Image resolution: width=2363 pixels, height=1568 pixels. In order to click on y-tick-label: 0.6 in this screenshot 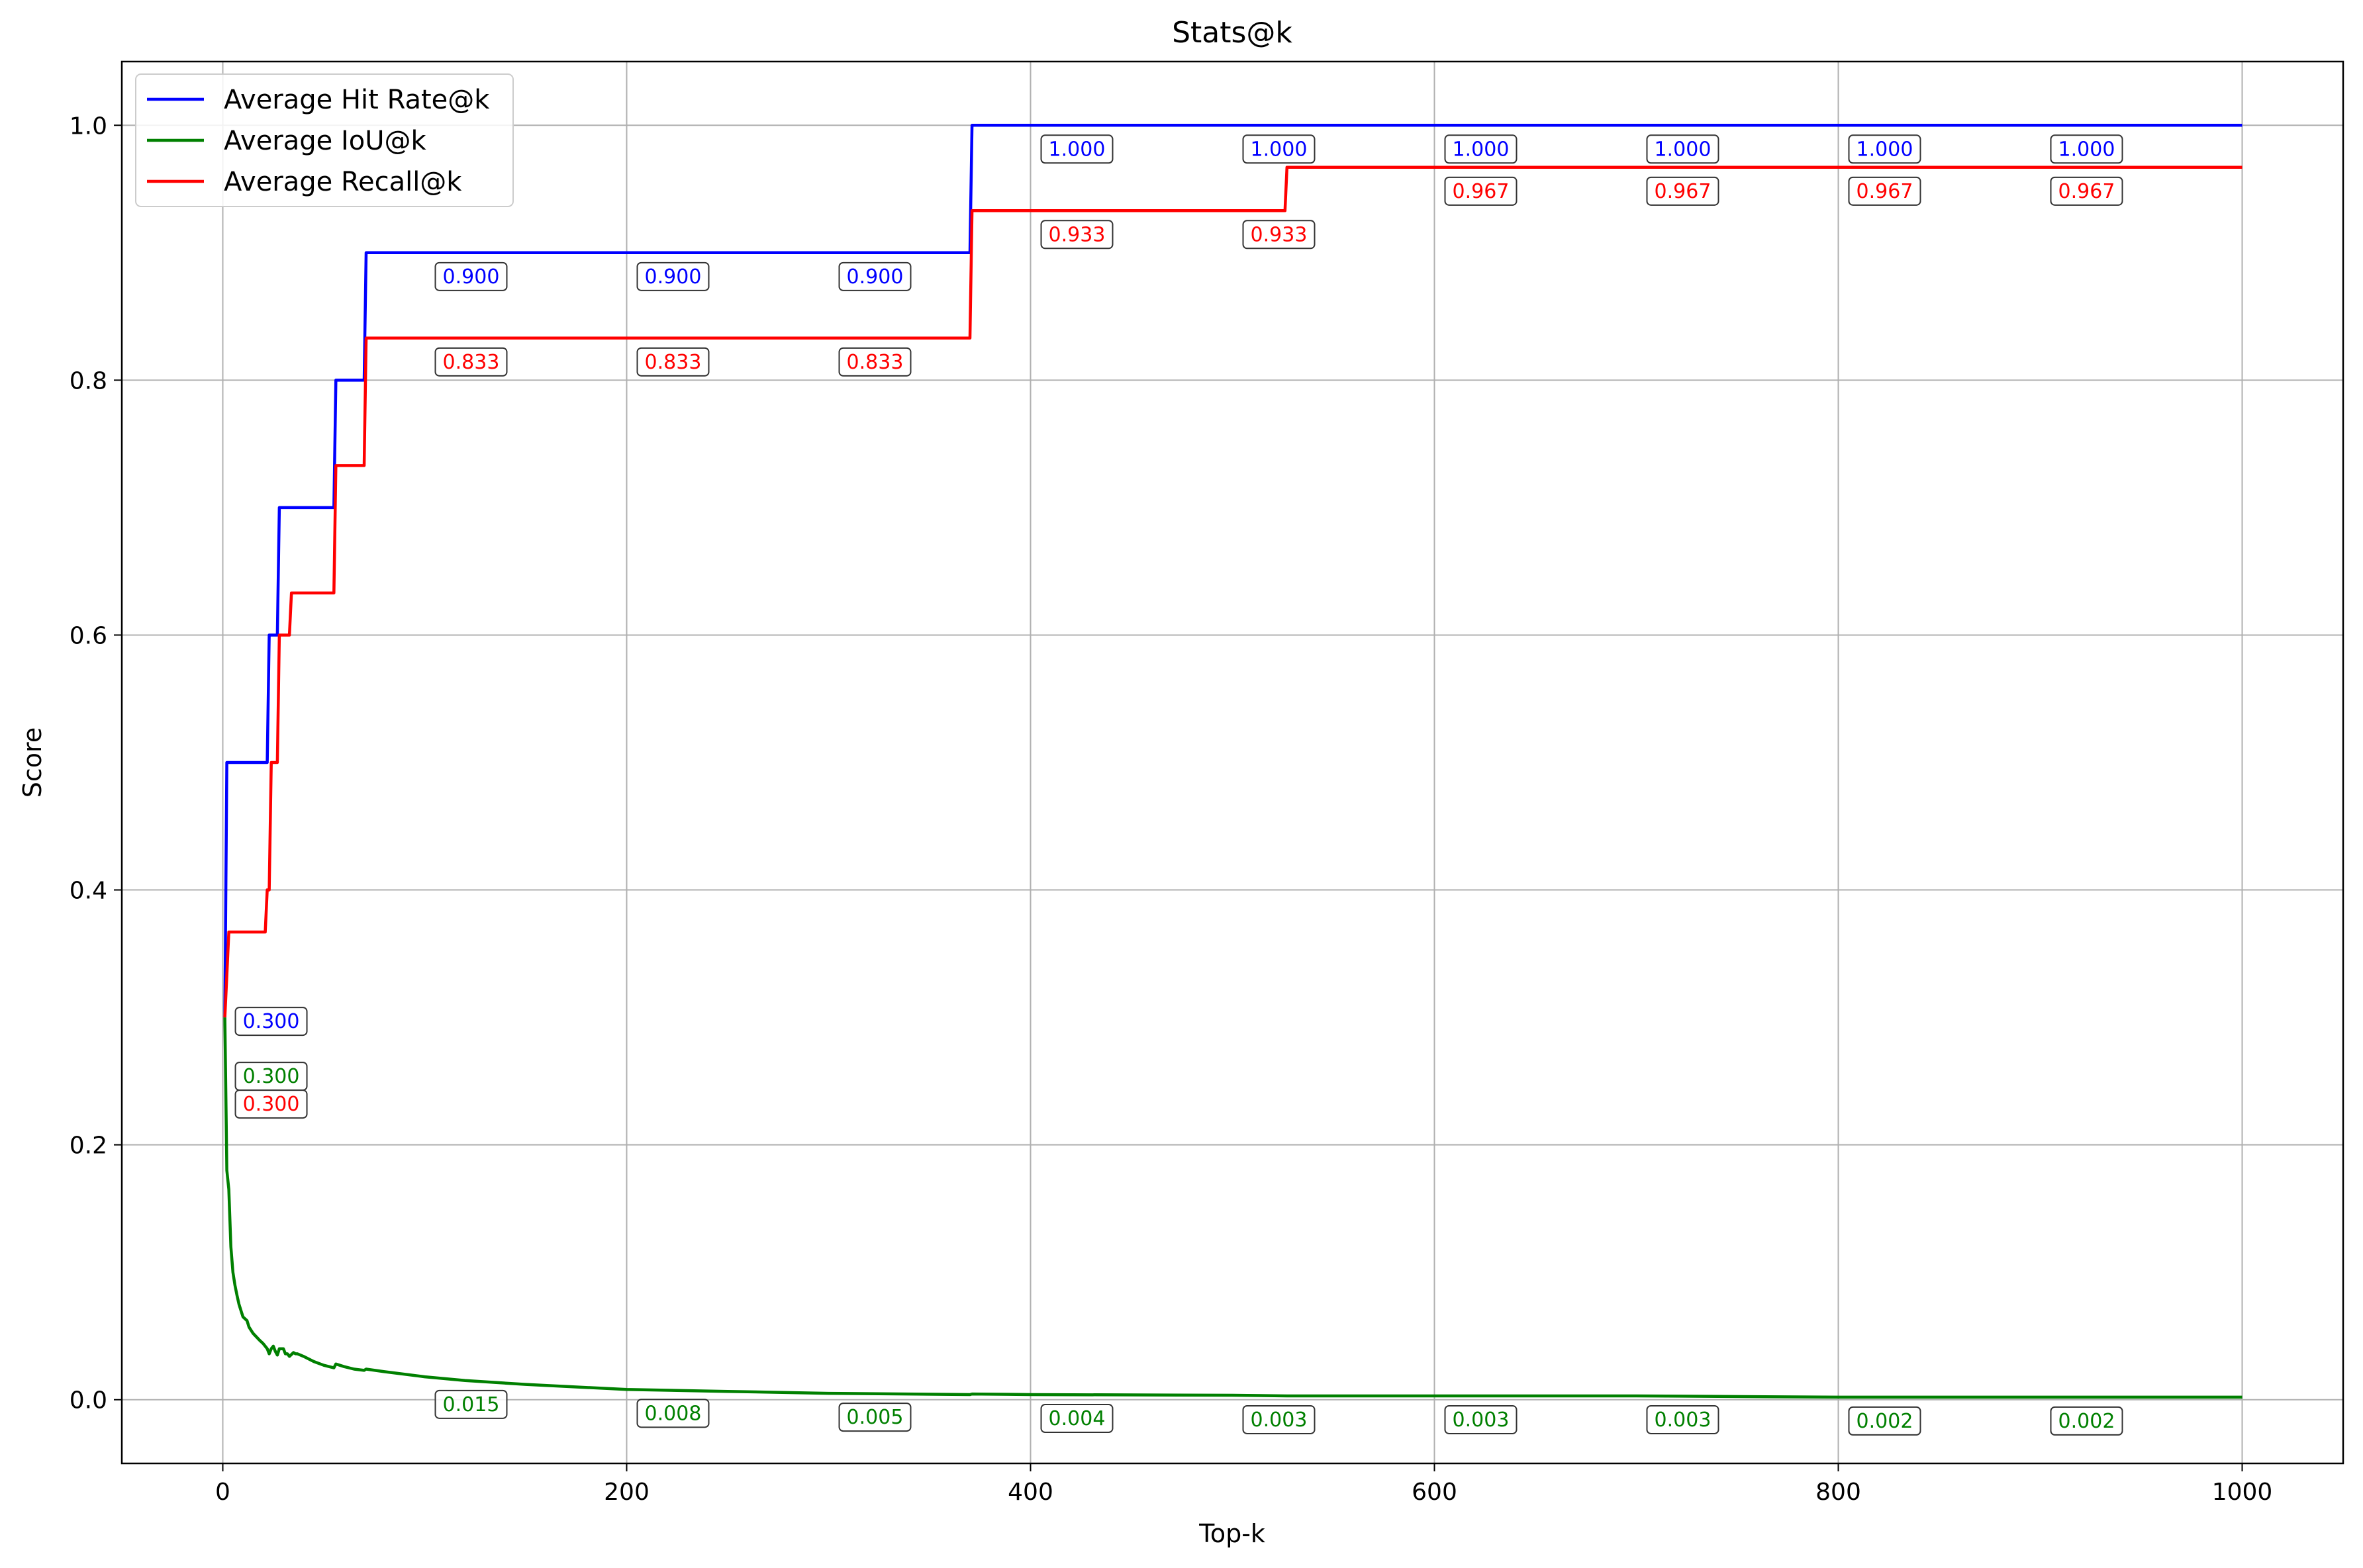, I will do `click(88, 635)`.